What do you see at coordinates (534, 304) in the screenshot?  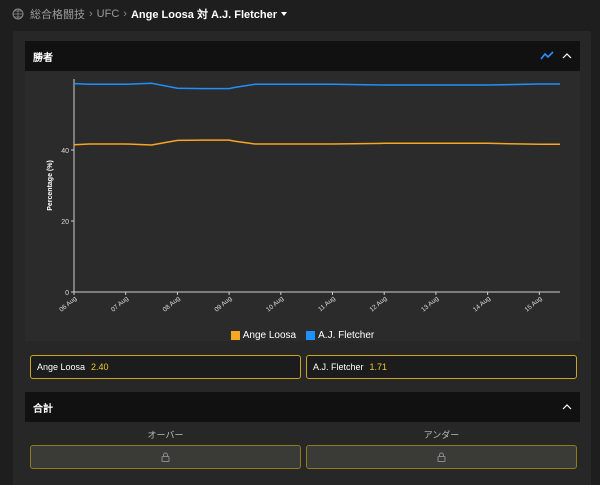 I see `x-tick-label: 15 Aug` at bounding box center [534, 304].